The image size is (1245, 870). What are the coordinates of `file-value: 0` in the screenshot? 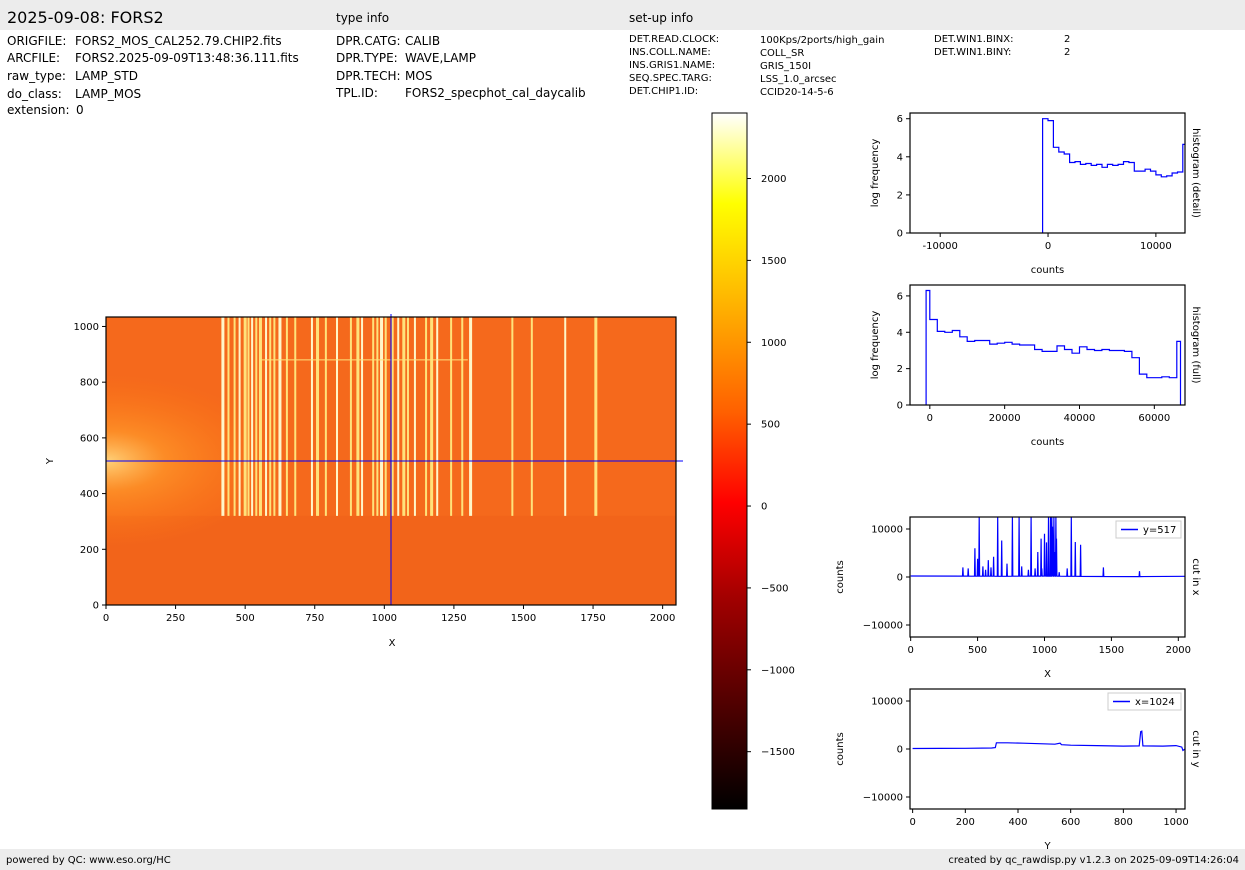 It's located at (80, 110).